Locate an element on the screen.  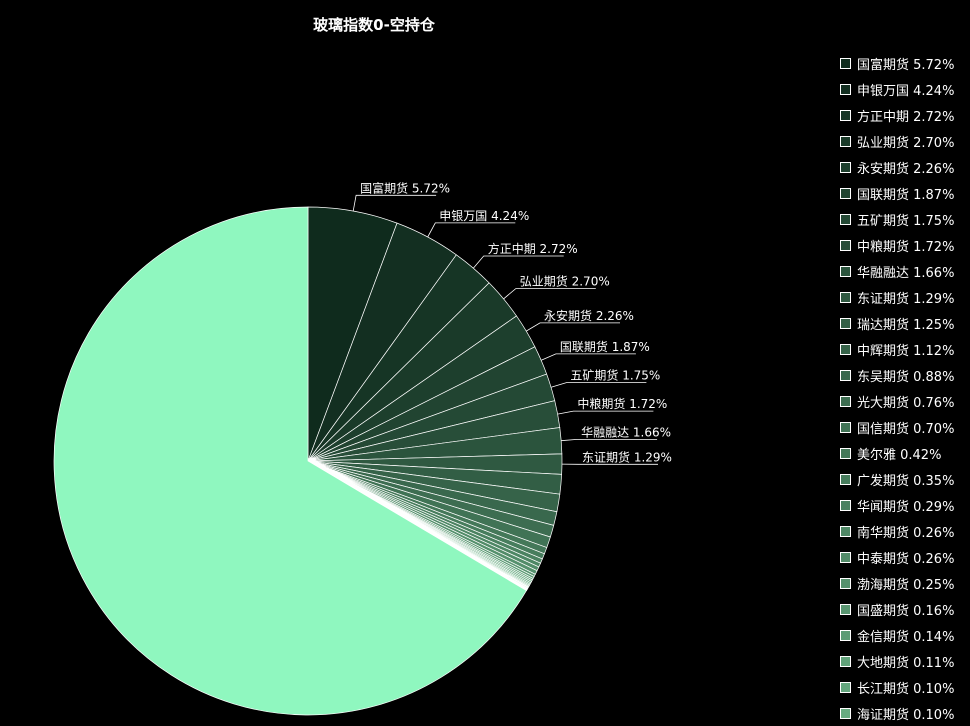
legend-label: 金信期货 0.14% is located at coordinates (906, 637).